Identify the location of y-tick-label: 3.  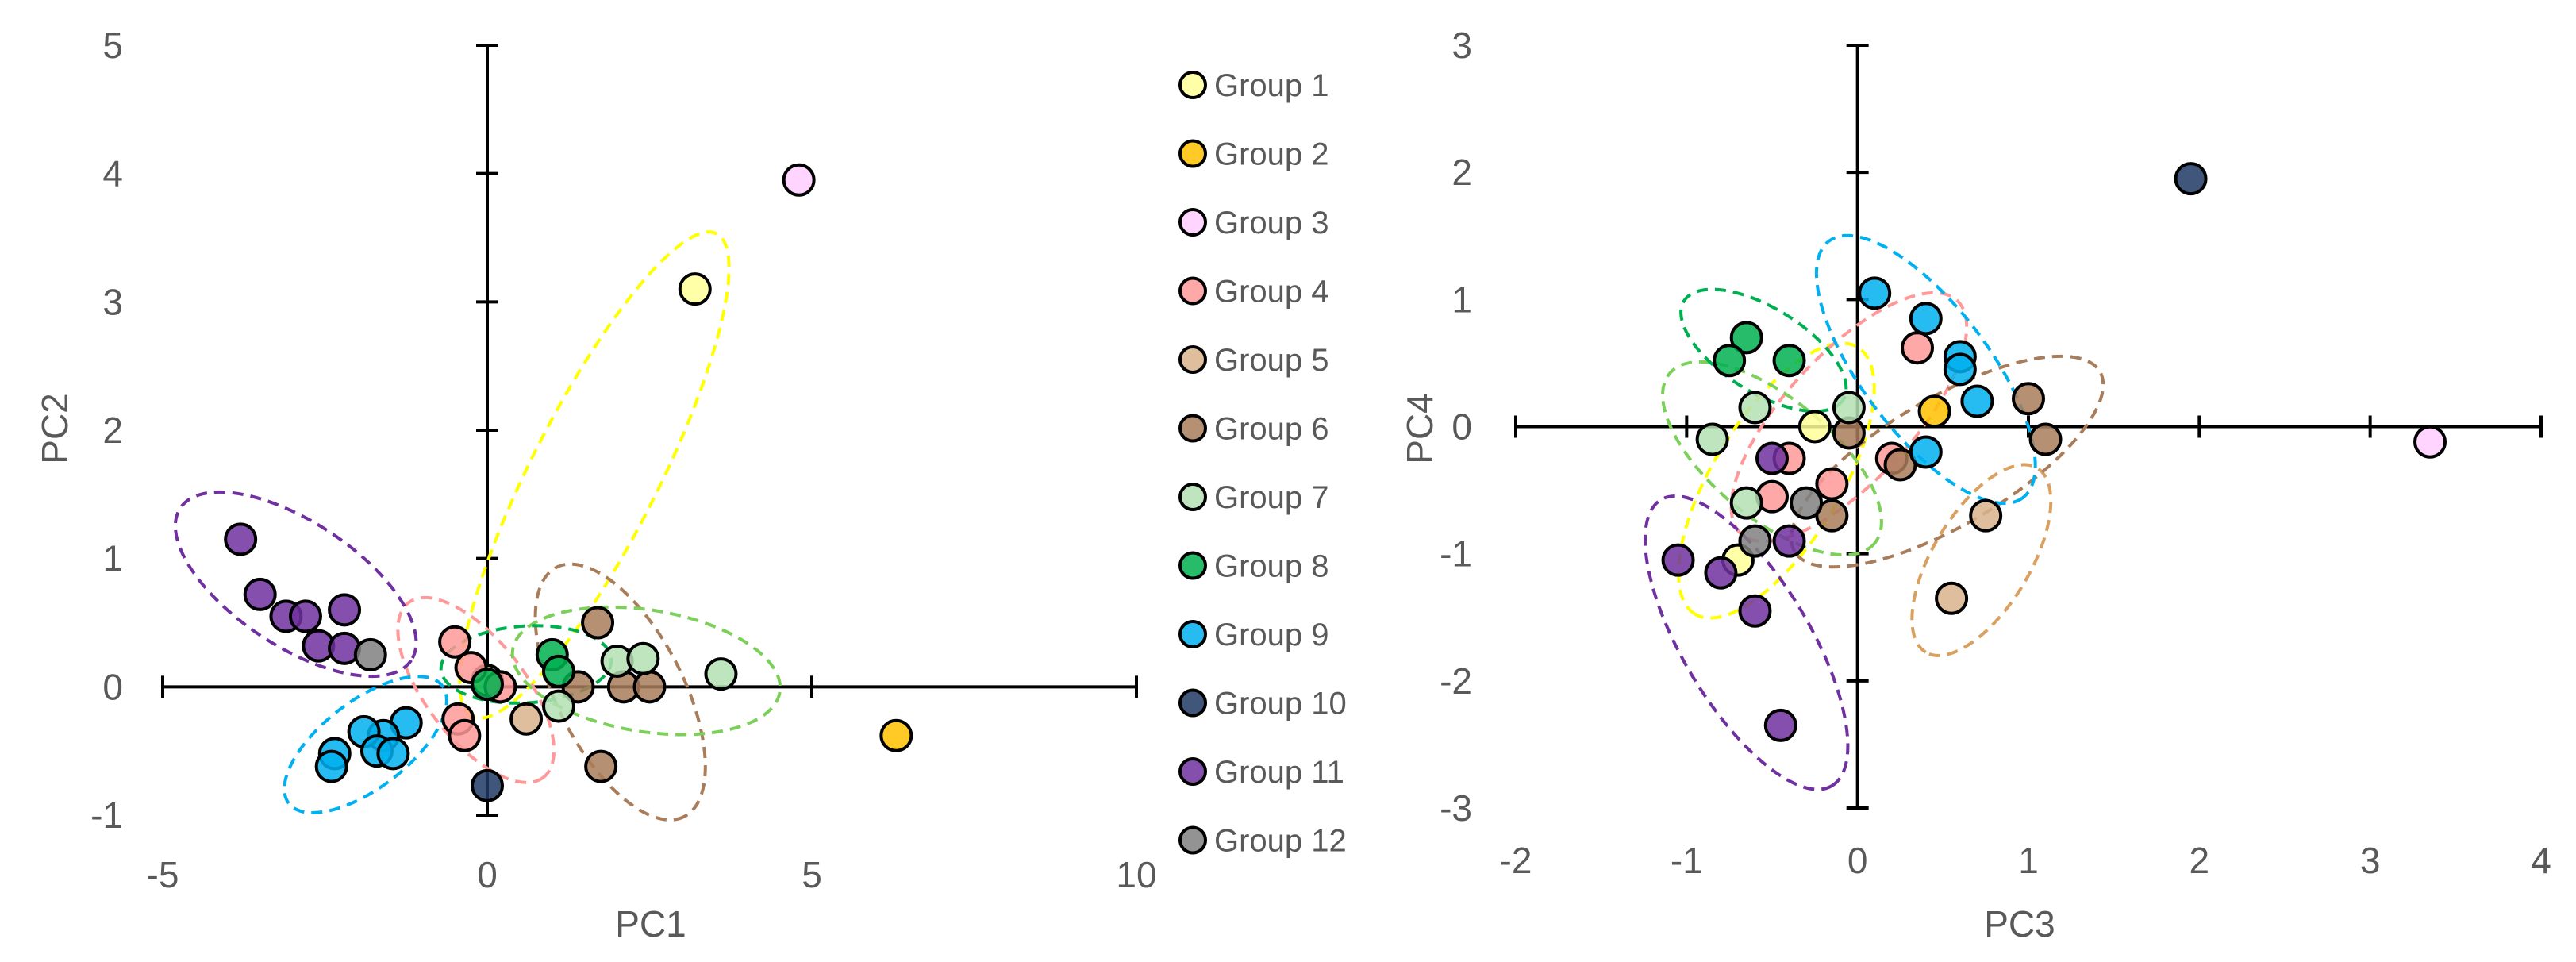
(1461, 45).